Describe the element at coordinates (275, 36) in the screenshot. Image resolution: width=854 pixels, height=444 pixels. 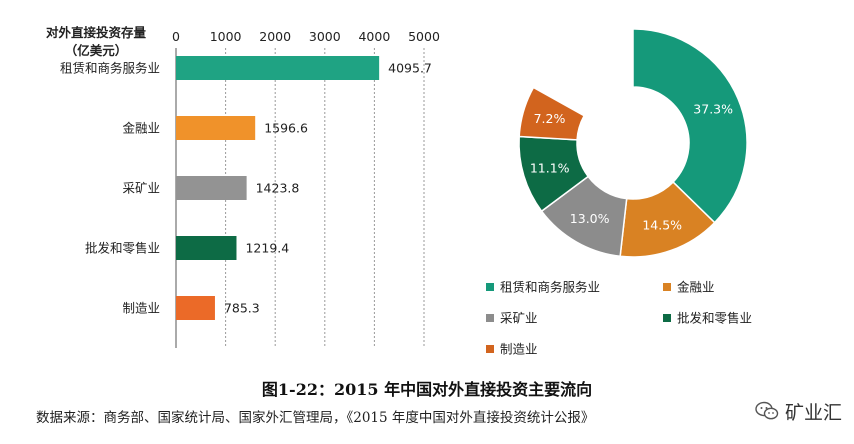
I see `bar-x-tick-label: 2000` at that location.